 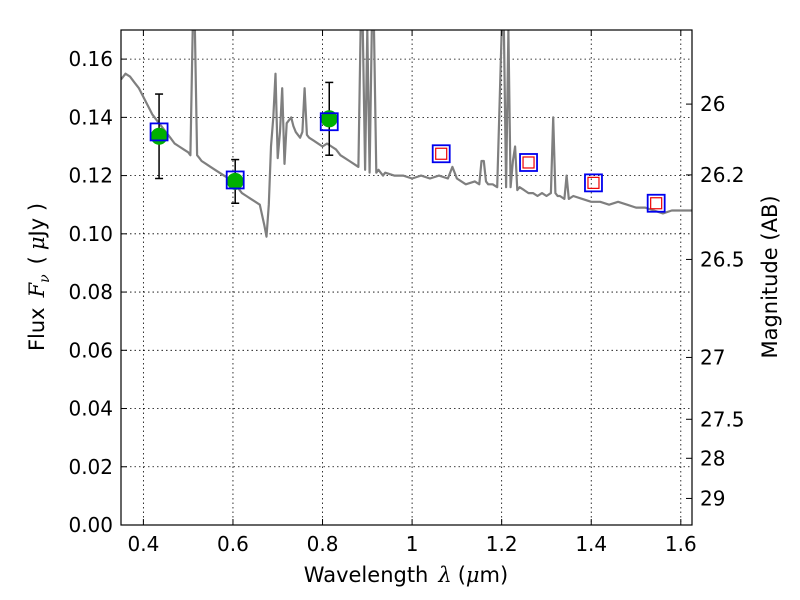 I want to click on x-axis-unit-open: (, so click(x=462, y=575).